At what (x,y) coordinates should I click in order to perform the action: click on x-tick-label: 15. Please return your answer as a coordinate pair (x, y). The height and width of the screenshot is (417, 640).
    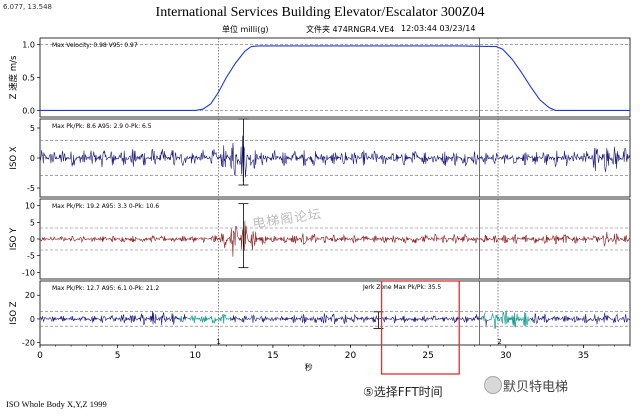
    Looking at the image, I should click on (272, 356).